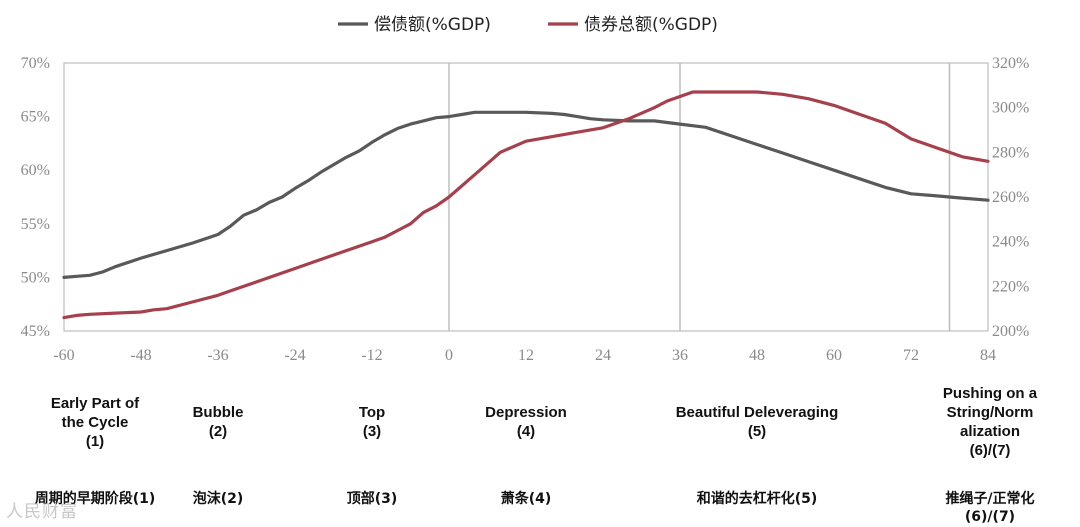  What do you see at coordinates (526, 422) in the screenshot?
I see `phase-label-en: Depression (4)` at bounding box center [526, 422].